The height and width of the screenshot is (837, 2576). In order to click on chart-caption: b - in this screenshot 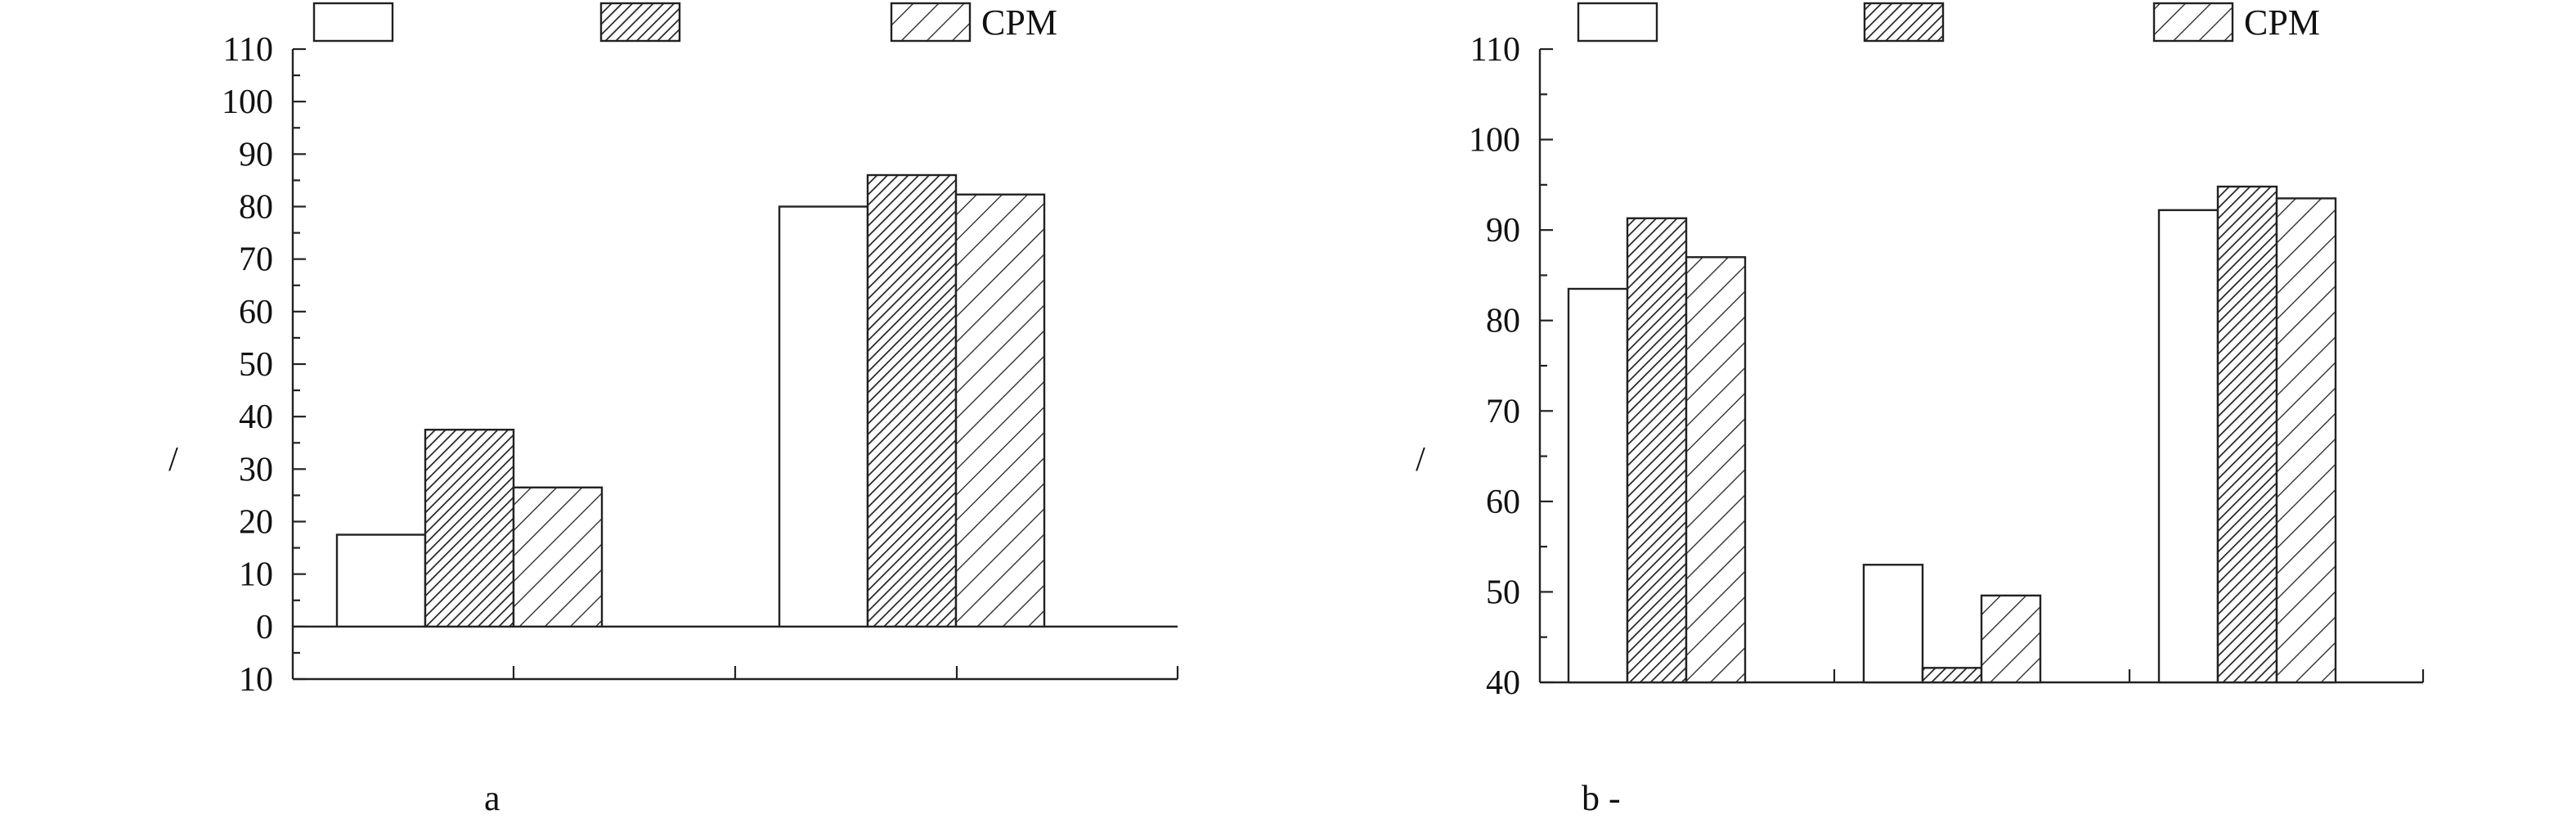, I will do `click(1601, 798)`.